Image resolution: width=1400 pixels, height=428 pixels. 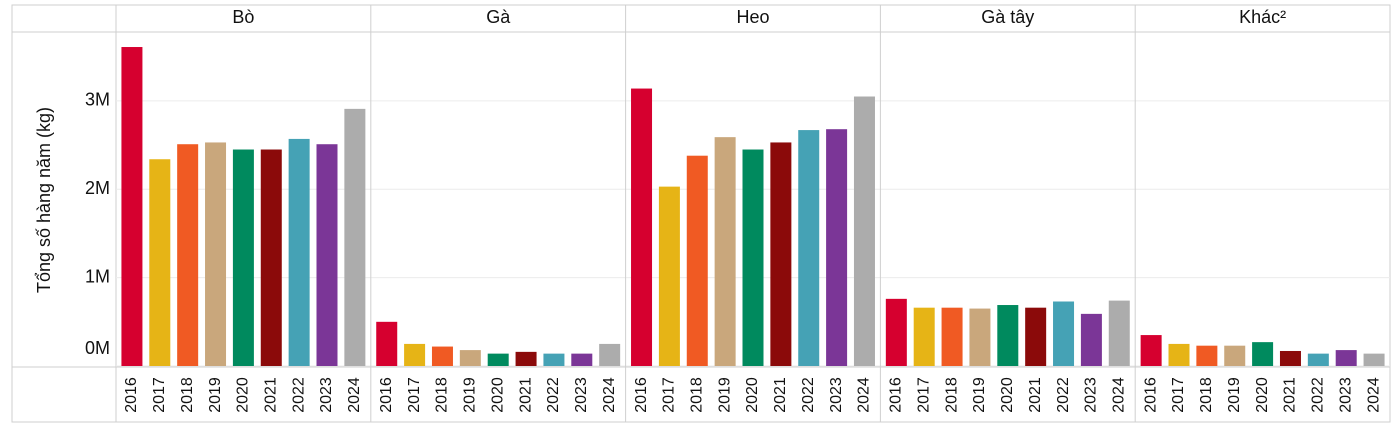 I want to click on y-tick-label: 1M, so click(x=97, y=276).